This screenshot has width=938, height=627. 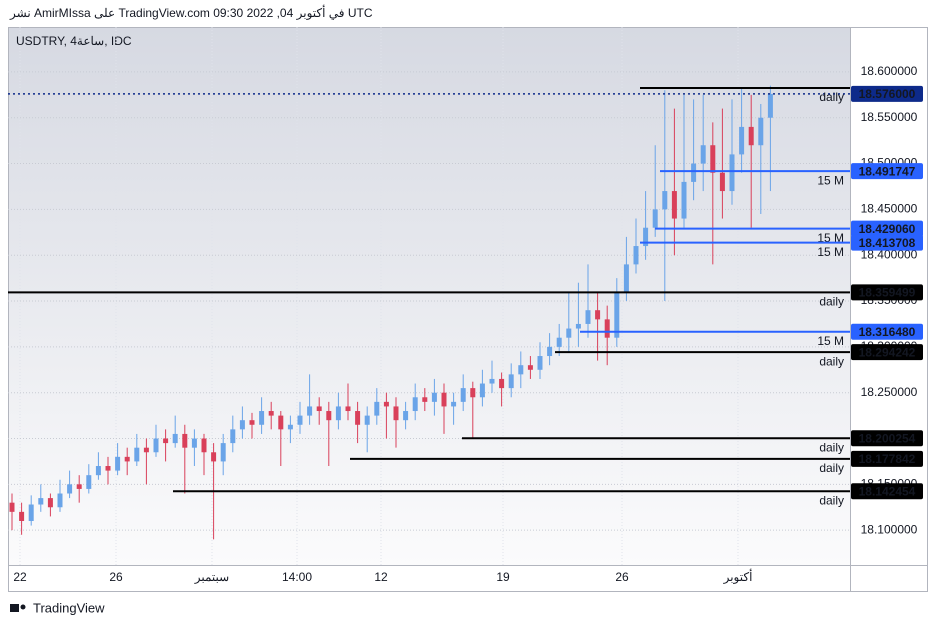 I want to click on y-tick-label: 18.250000, so click(x=889, y=392).